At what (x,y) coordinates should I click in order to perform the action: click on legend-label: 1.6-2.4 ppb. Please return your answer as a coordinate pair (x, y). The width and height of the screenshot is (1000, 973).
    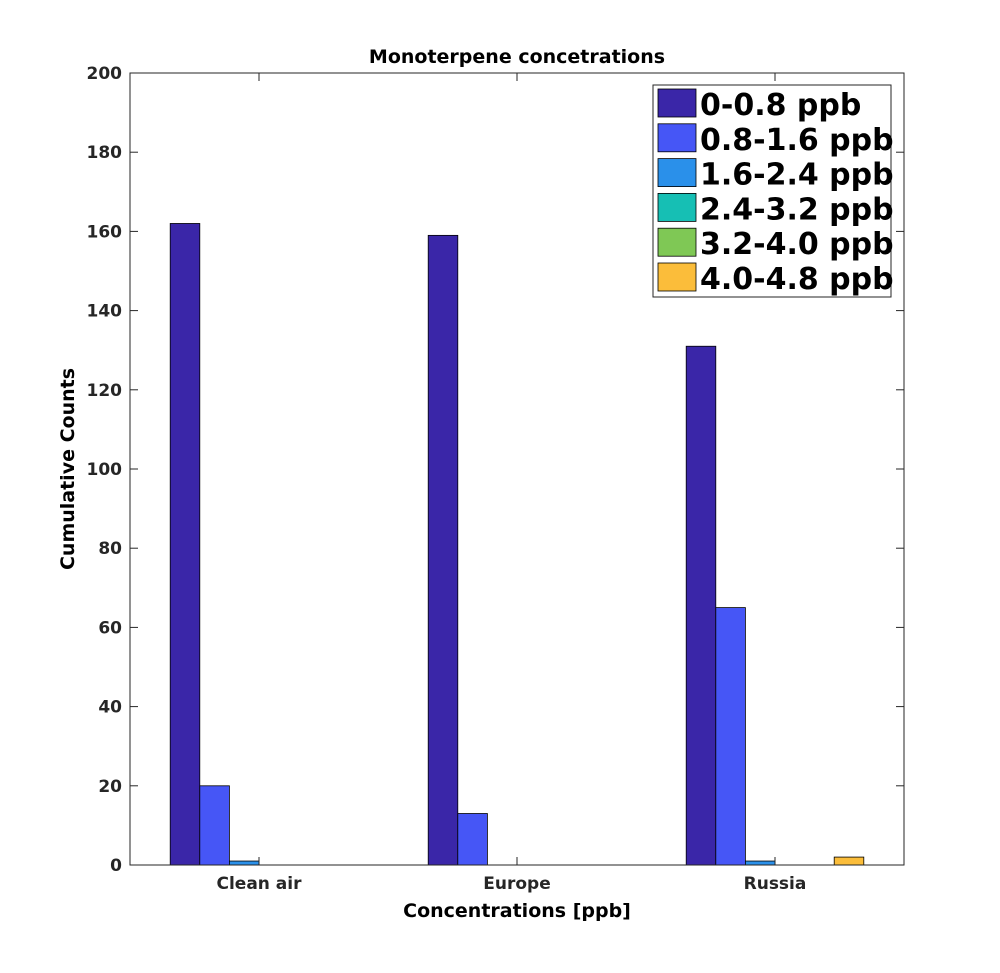
    Looking at the image, I should click on (797, 175).